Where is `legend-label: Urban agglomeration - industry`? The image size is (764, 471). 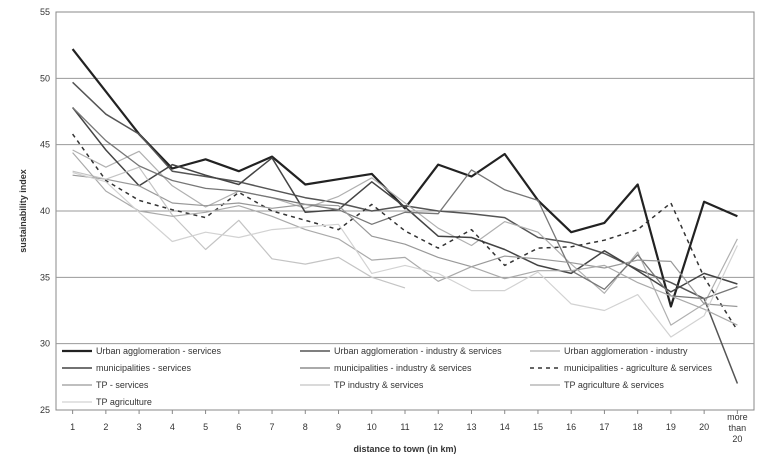
legend-label: Urban agglomeration - industry is located at coordinates (626, 351).